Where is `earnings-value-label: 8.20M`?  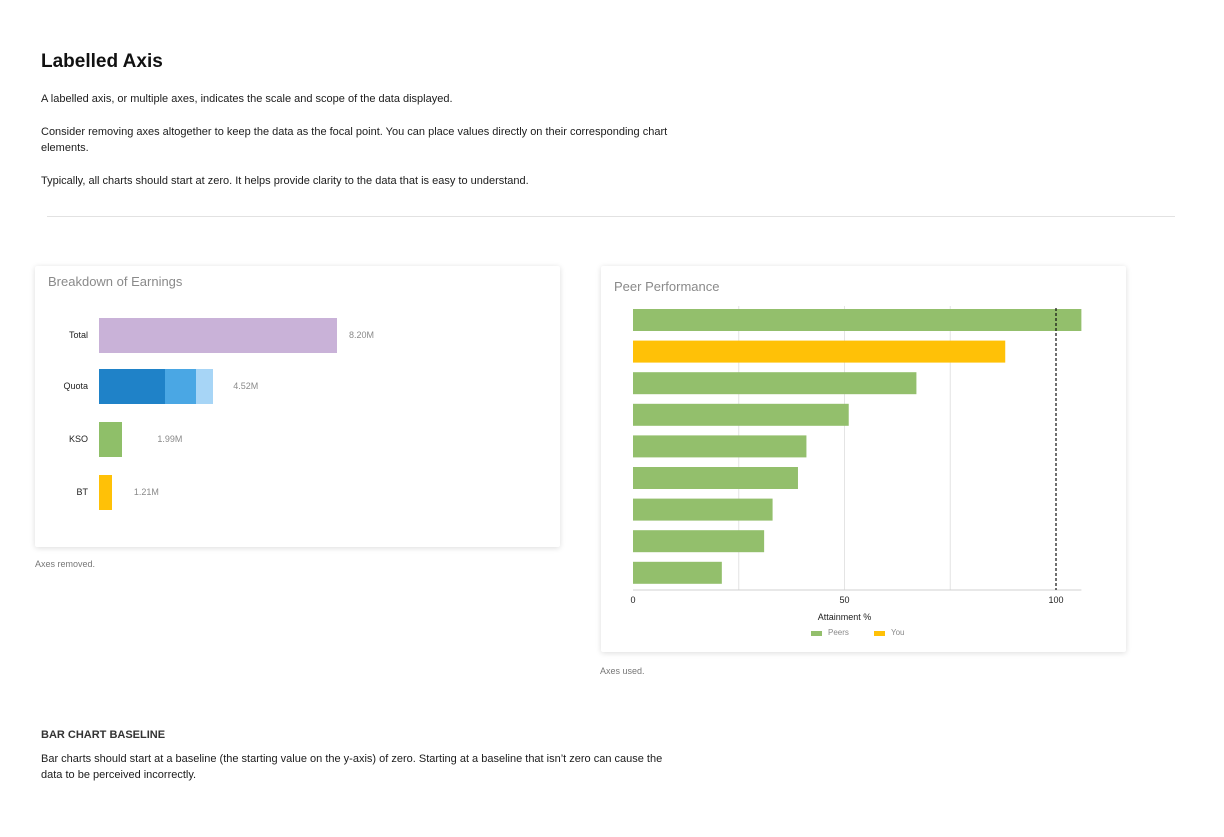 earnings-value-label: 8.20M is located at coordinates (362, 334).